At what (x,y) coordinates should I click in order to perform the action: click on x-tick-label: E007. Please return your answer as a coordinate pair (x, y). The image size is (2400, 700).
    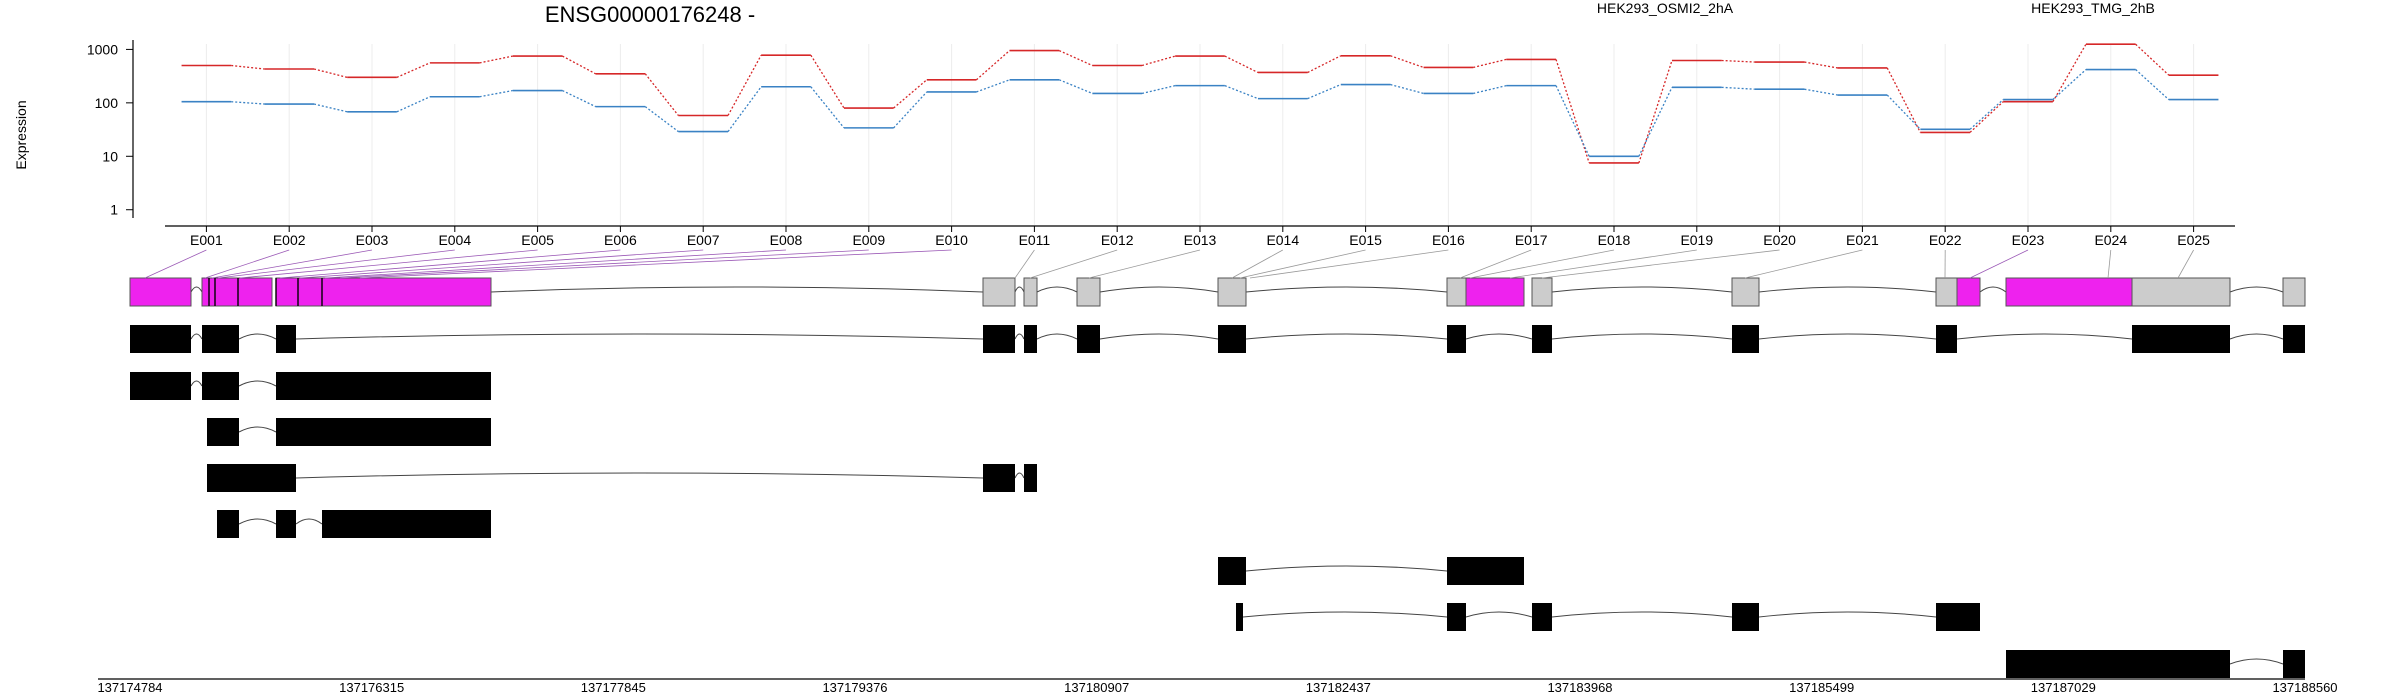
    Looking at the image, I should click on (703, 240).